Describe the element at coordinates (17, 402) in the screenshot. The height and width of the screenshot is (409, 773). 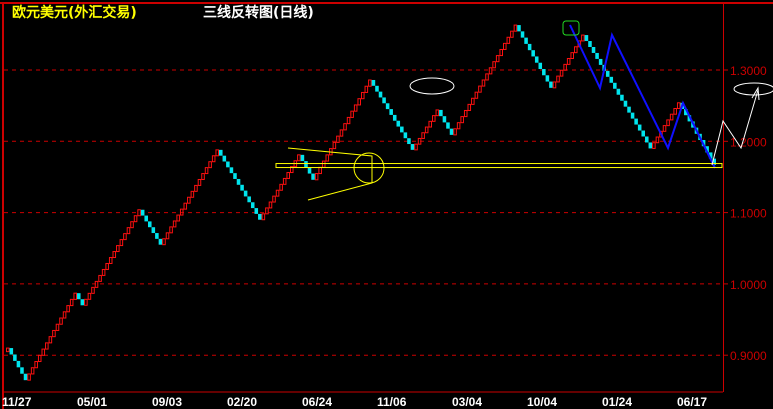
I see `x-tick-label: 11/27` at that location.